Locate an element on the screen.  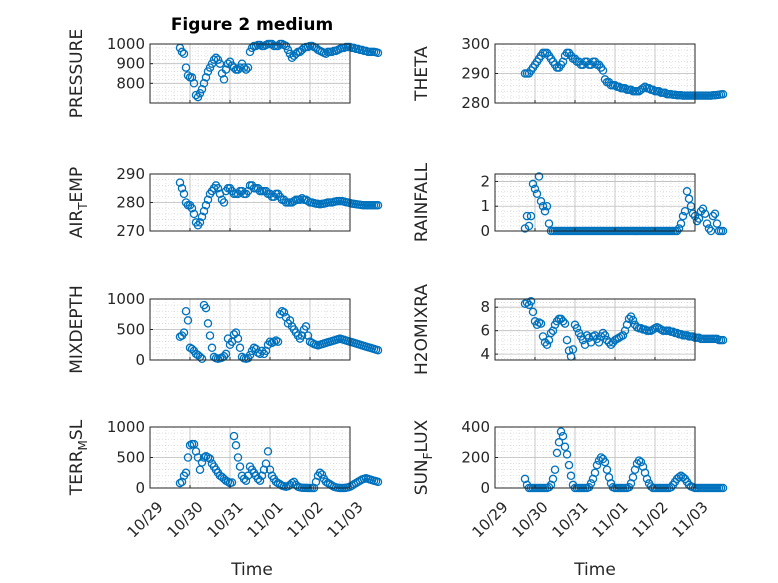
panel-6-y-tick-label: 6 is located at coordinates (485, 331).